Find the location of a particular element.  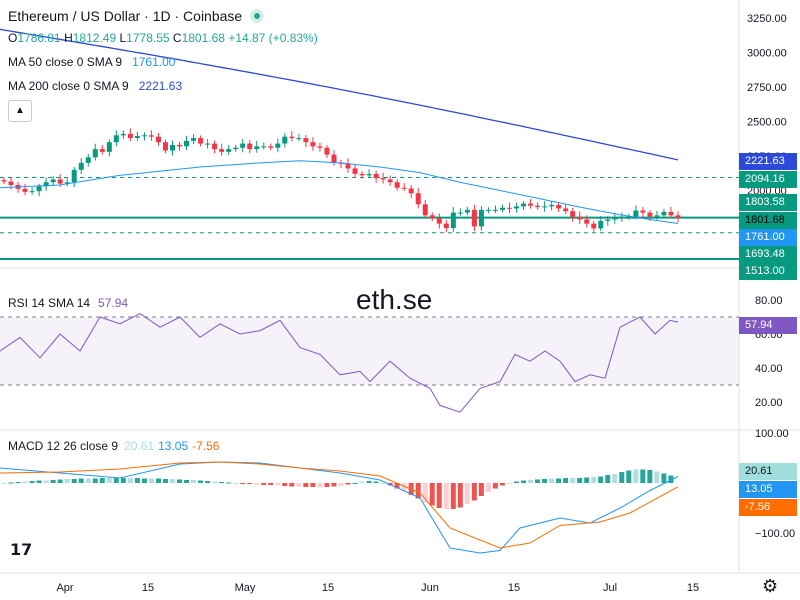

close-label: C is located at coordinates (177, 38).